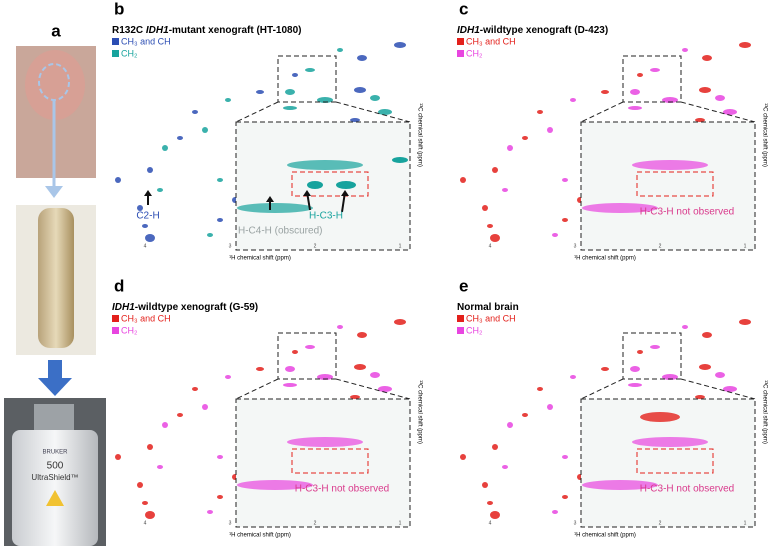 The image size is (778, 551). Describe the element at coordinates (147, 216) in the screenshot. I see `annotation: C2-H` at that location.